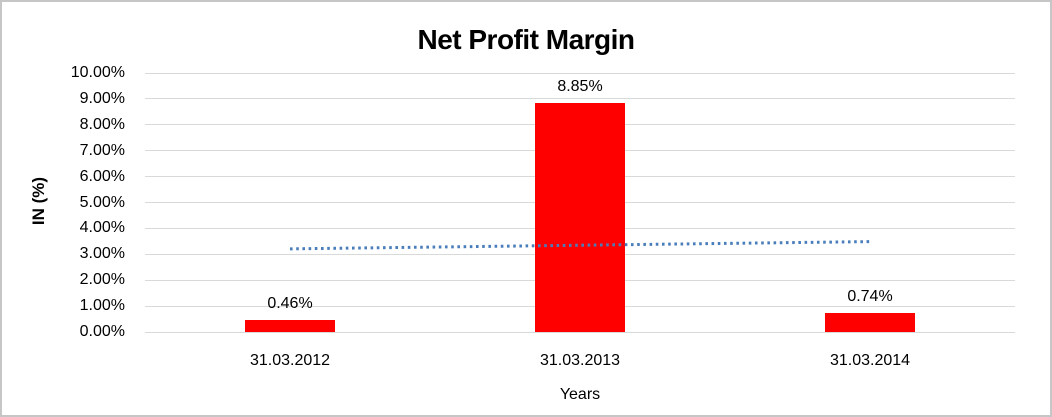 Image resolution: width=1052 pixels, height=417 pixels. I want to click on x-axis-title: Years, so click(580, 394).